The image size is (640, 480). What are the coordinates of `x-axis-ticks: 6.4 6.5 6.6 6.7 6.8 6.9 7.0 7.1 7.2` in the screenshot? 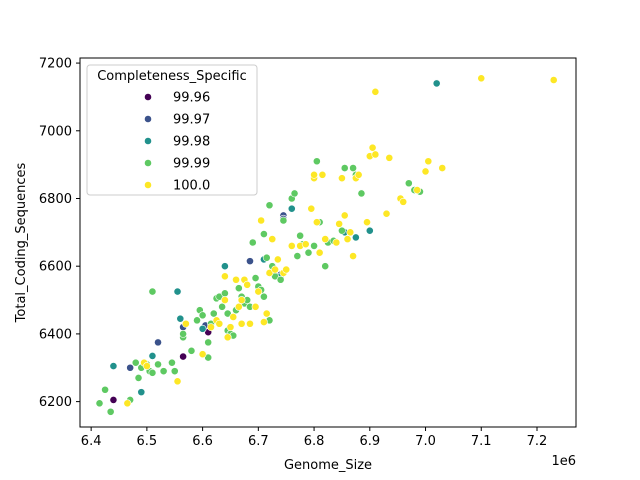 It's located at (314, 438).